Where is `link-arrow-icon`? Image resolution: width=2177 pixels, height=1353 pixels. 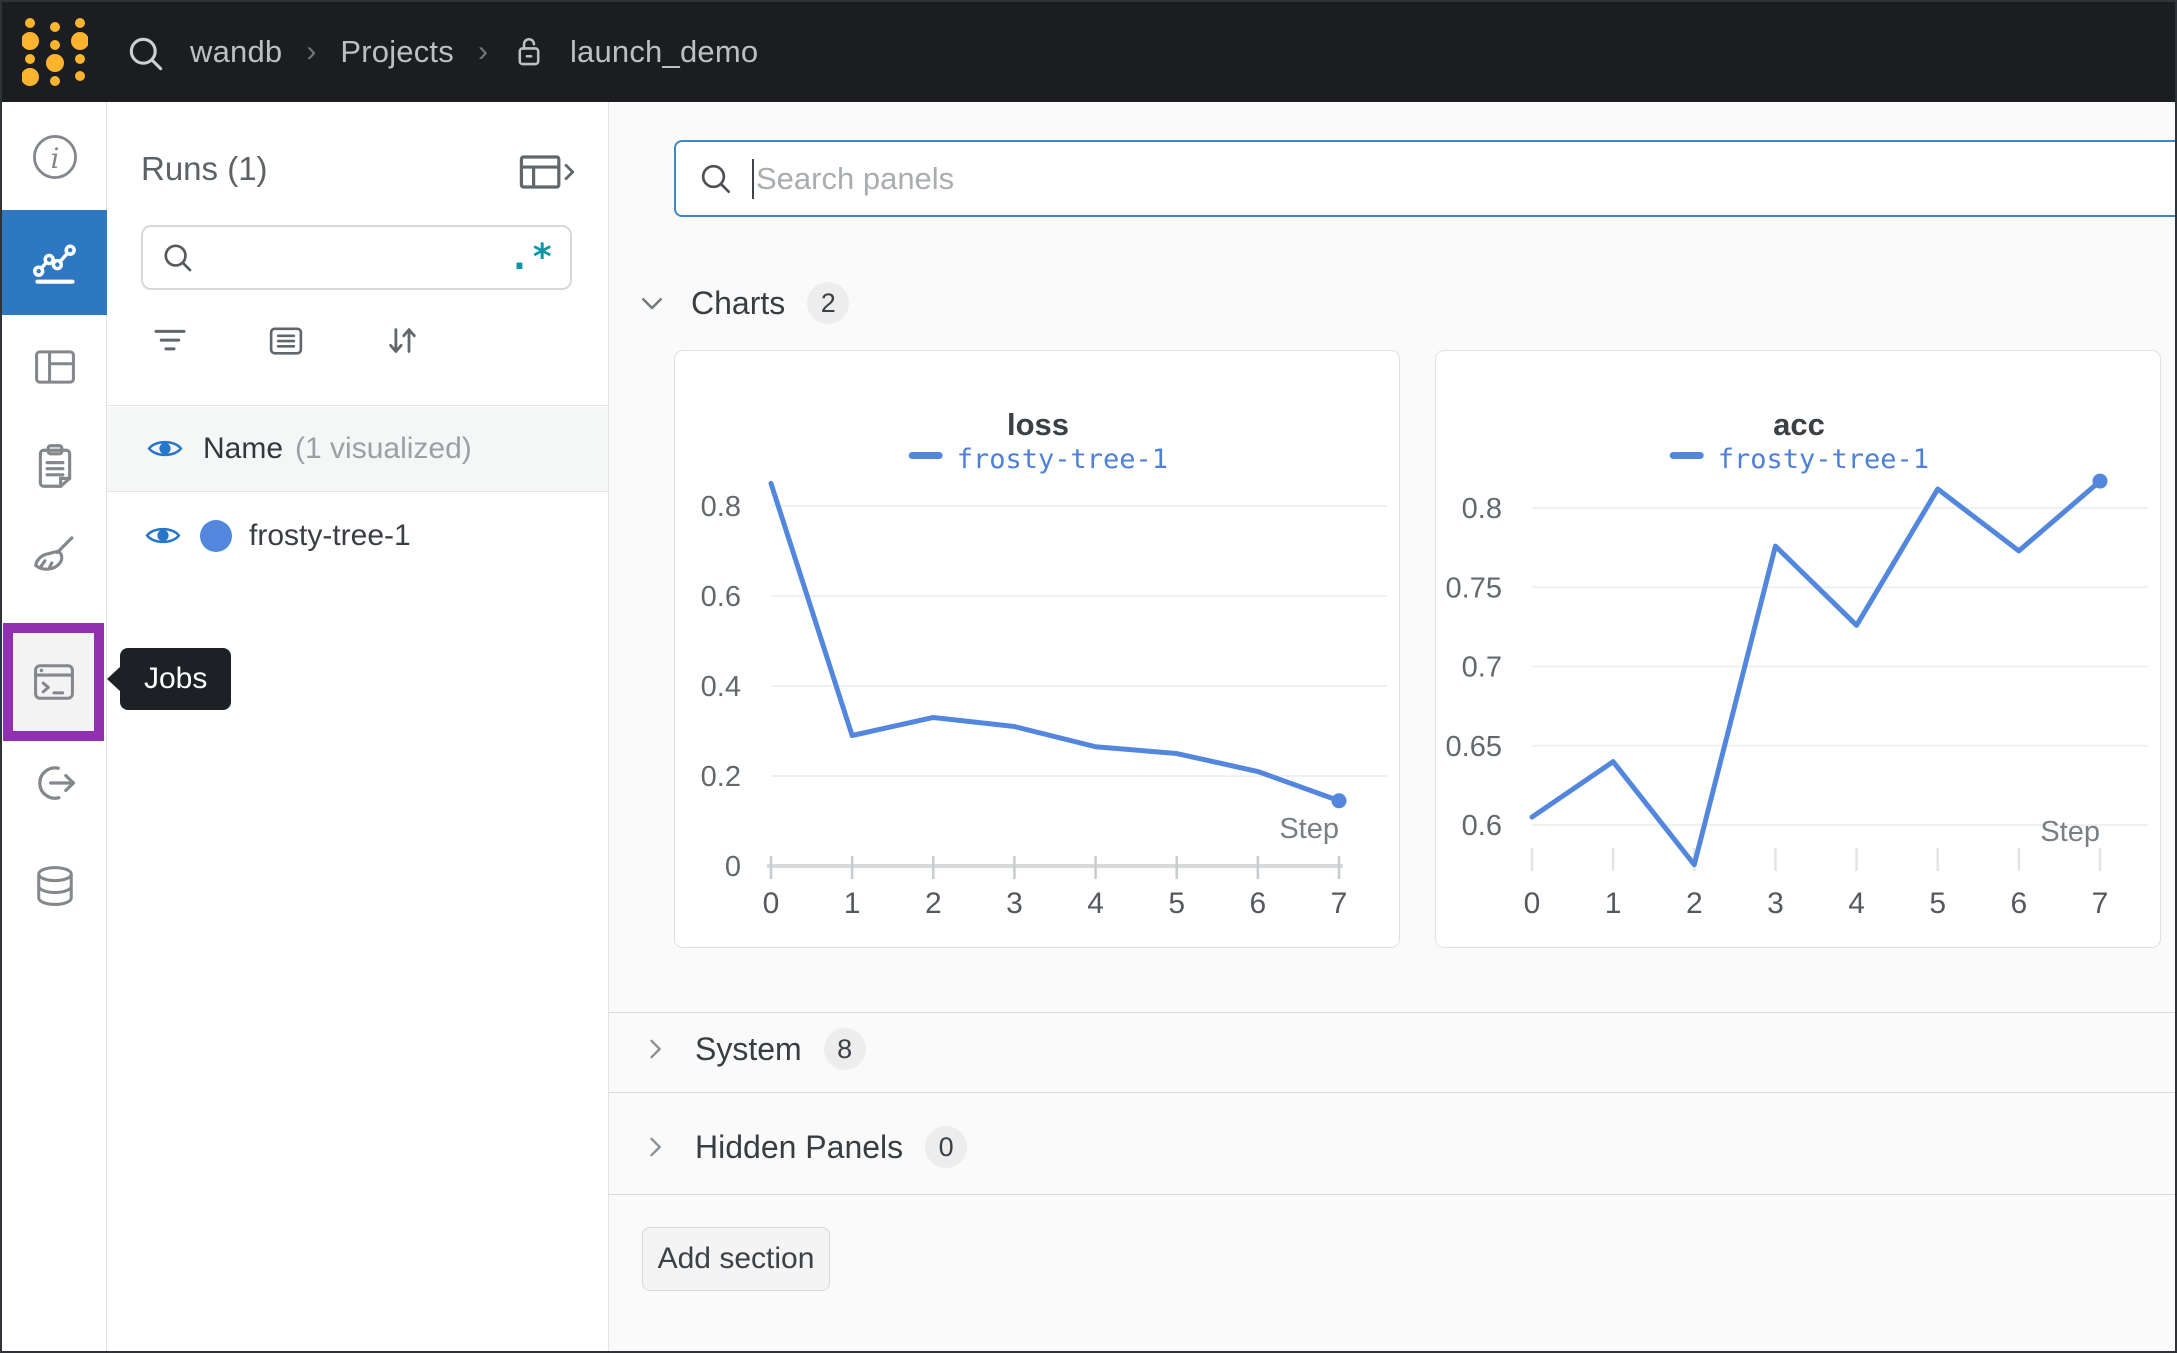
link-arrow-icon is located at coordinates (56, 783).